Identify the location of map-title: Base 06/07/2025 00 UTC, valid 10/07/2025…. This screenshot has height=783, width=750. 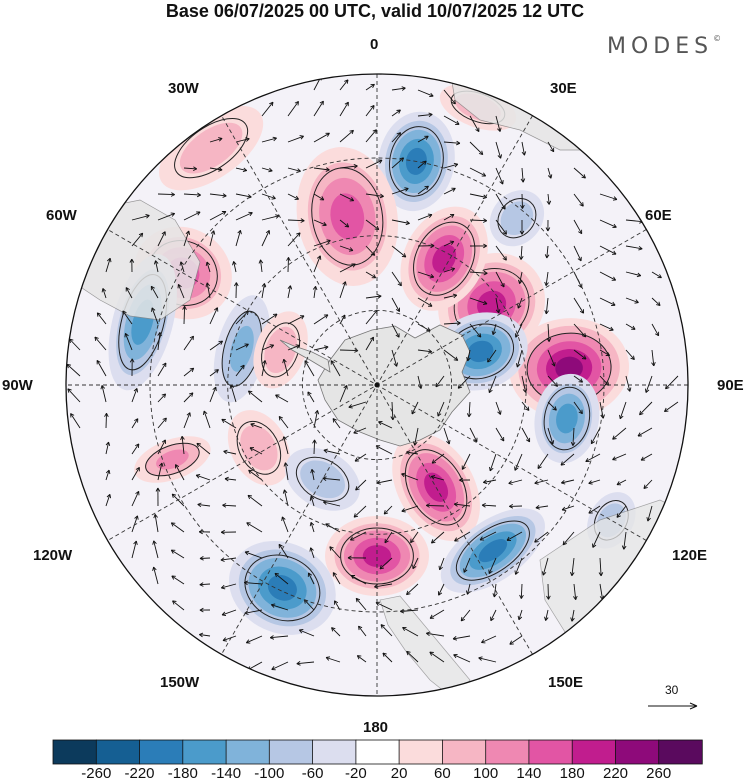
(375, 11).